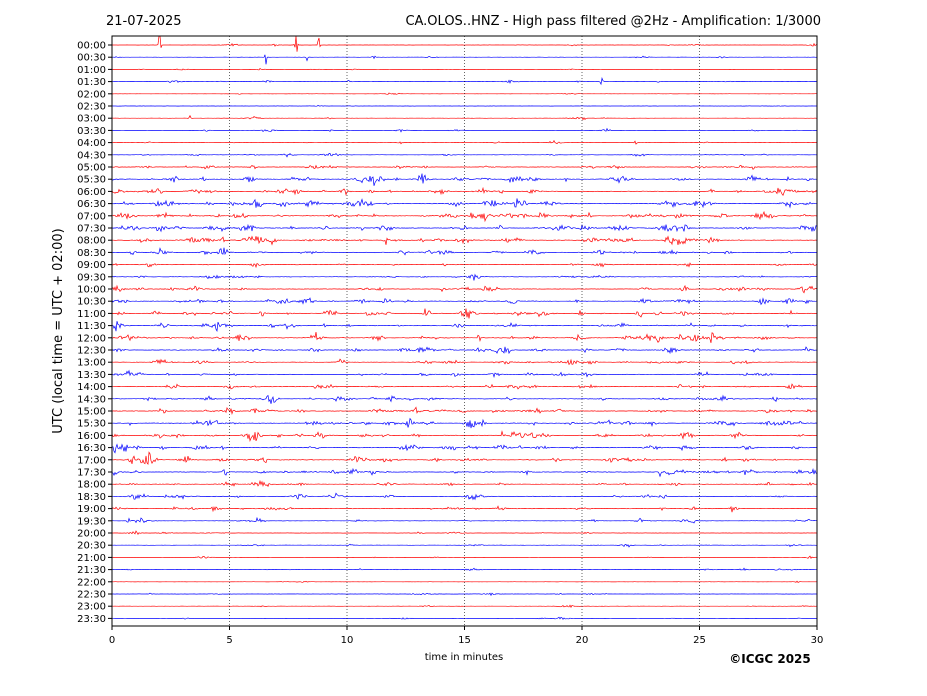  Describe the element at coordinates (91, 460) in the screenshot. I see `y-tick-label: 17:00` at that location.